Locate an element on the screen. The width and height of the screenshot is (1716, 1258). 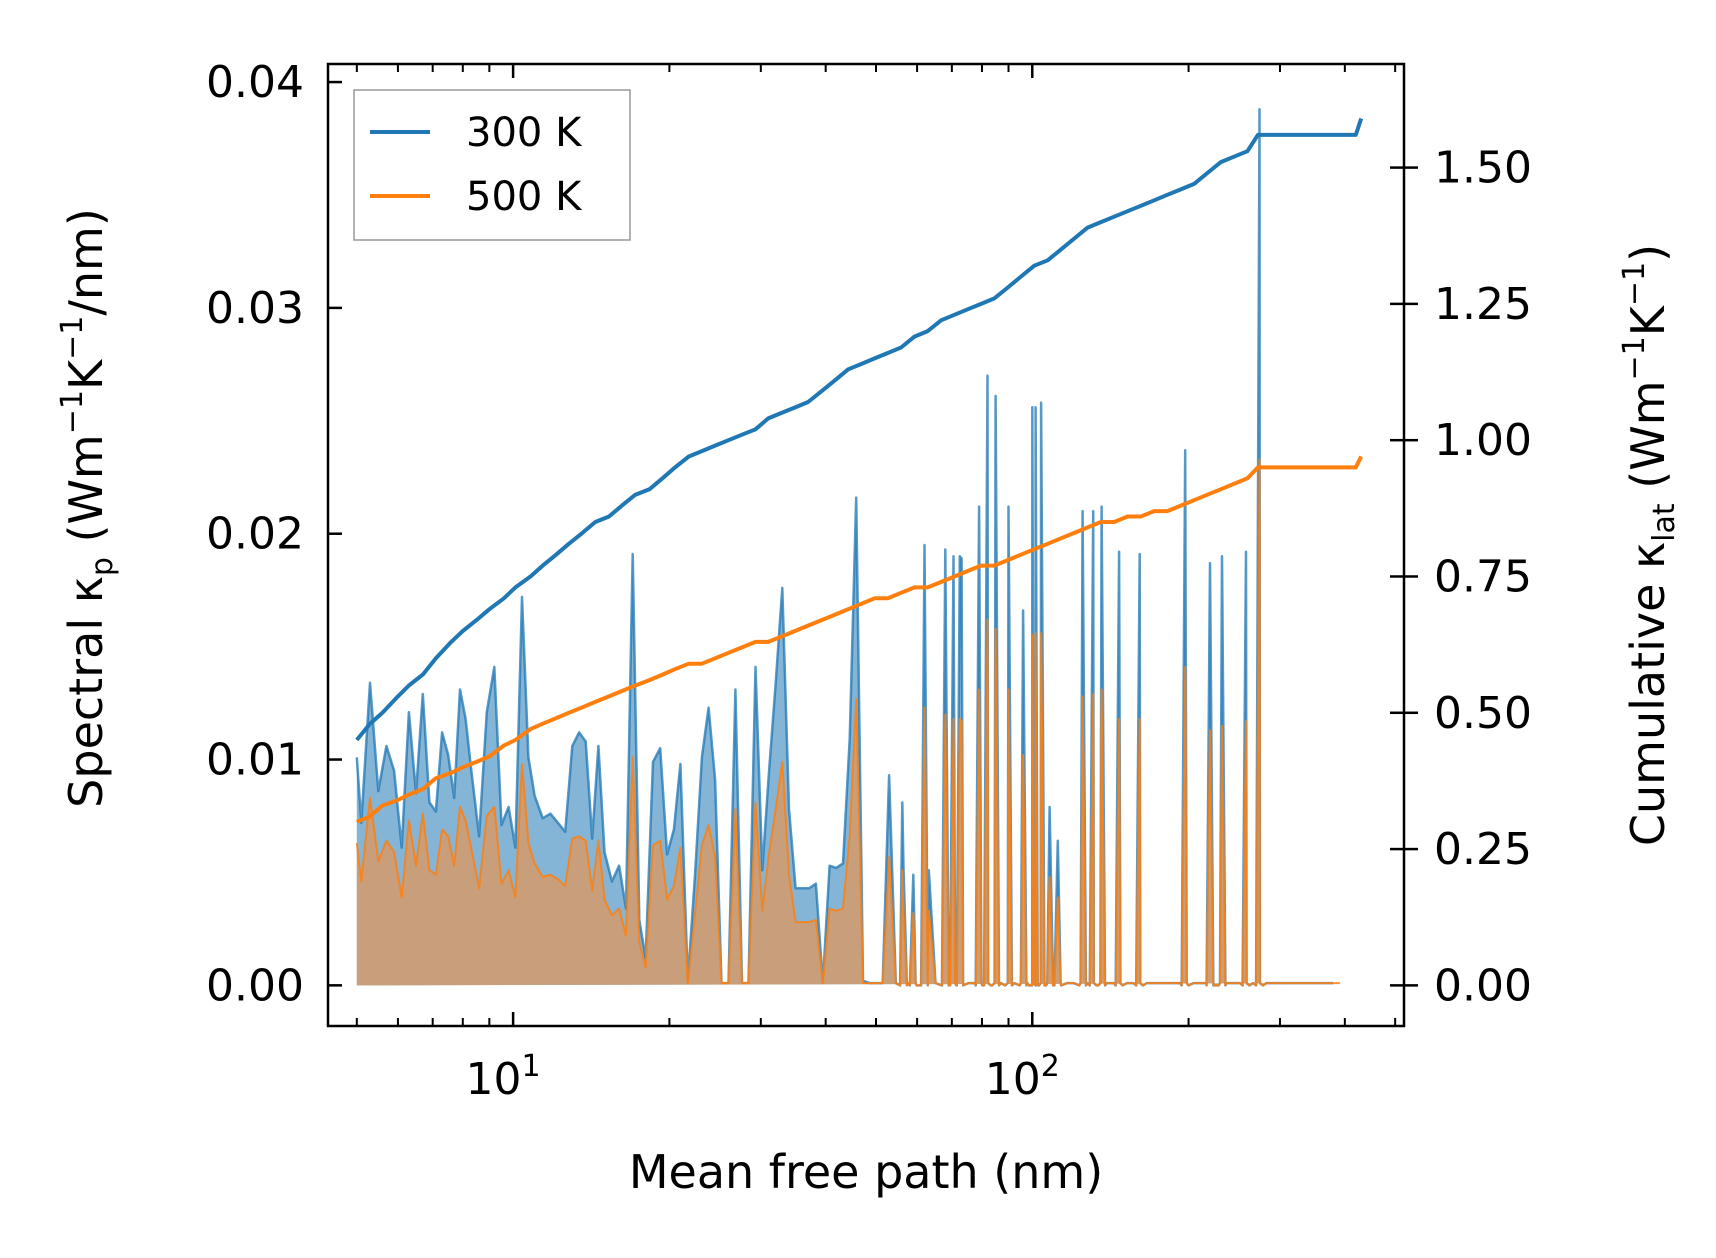
y-right-tick-label: 0.25 is located at coordinates (1483, 849).